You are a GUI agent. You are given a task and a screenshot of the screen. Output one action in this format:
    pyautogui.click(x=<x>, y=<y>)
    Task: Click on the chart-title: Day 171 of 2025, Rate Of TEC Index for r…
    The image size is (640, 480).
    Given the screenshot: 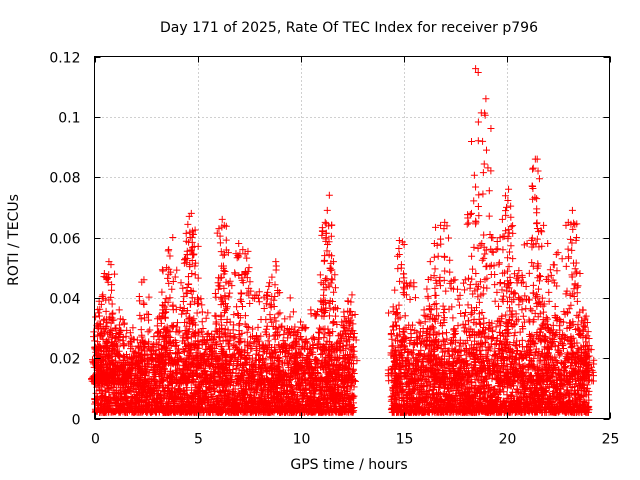 What is the action you would take?
    pyautogui.click(x=349, y=28)
    